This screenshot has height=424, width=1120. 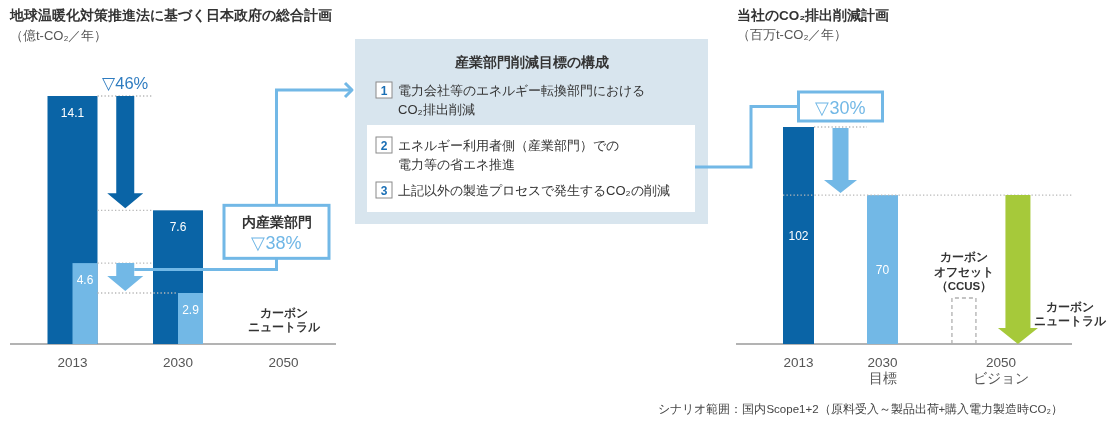 I want to click on subtitle: （億t-CO₂／年）, so click(x=59, y=35).